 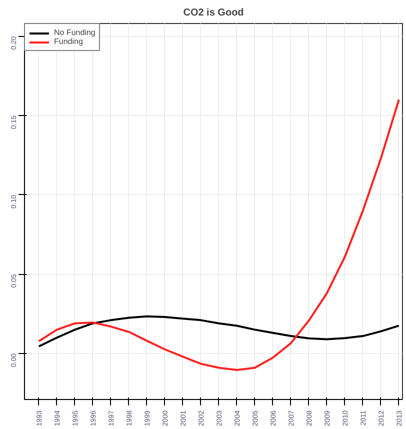 I want to click on chart-title: CO2 is Good, so click(x=213, y=13).